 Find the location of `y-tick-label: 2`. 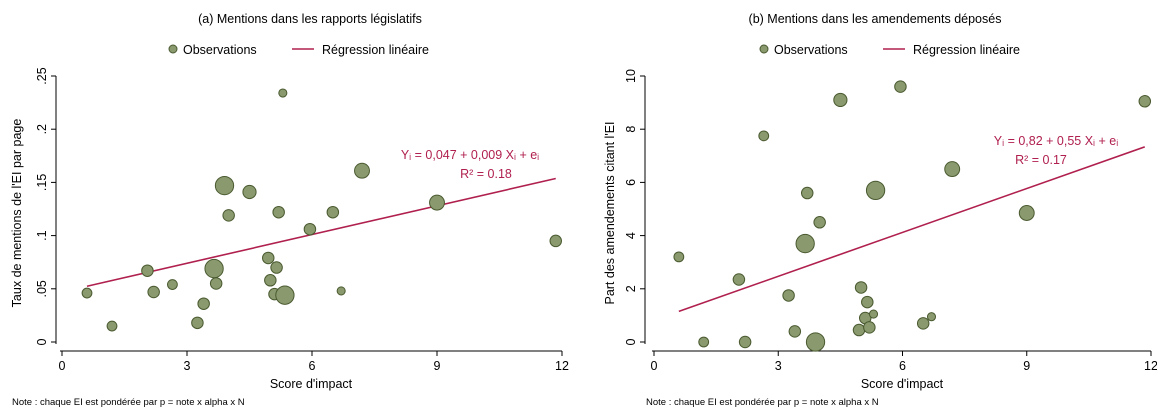

y-tick-label: 2 is located at coordinates (631, 288).